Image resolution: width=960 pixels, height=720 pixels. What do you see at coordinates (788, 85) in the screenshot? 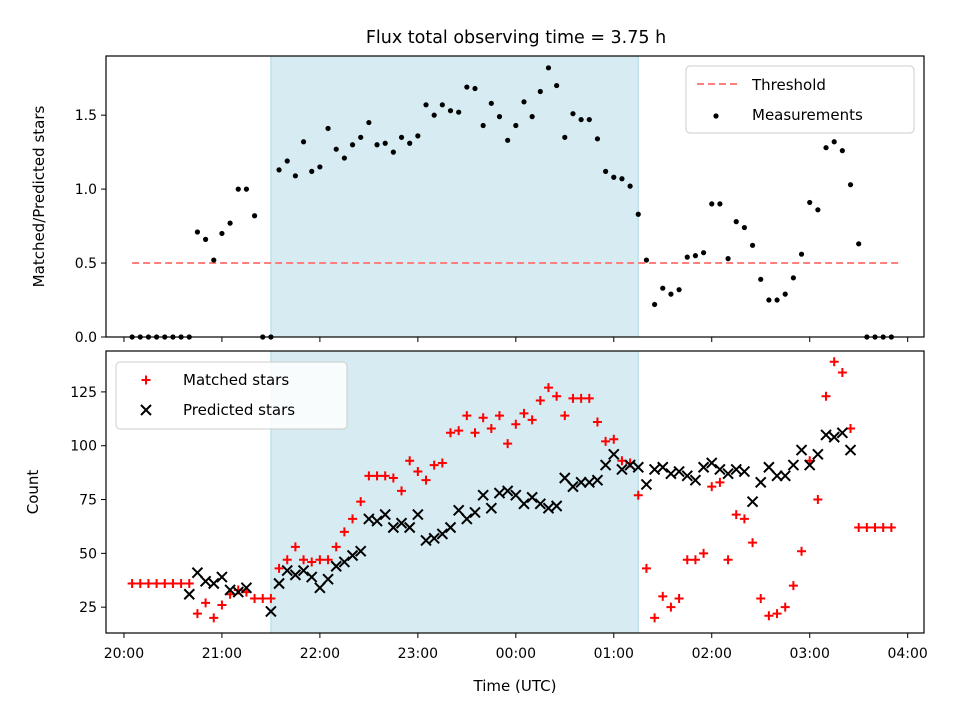
I see `legend-threshold-label: Threshold` at bounding box center [788, 85].